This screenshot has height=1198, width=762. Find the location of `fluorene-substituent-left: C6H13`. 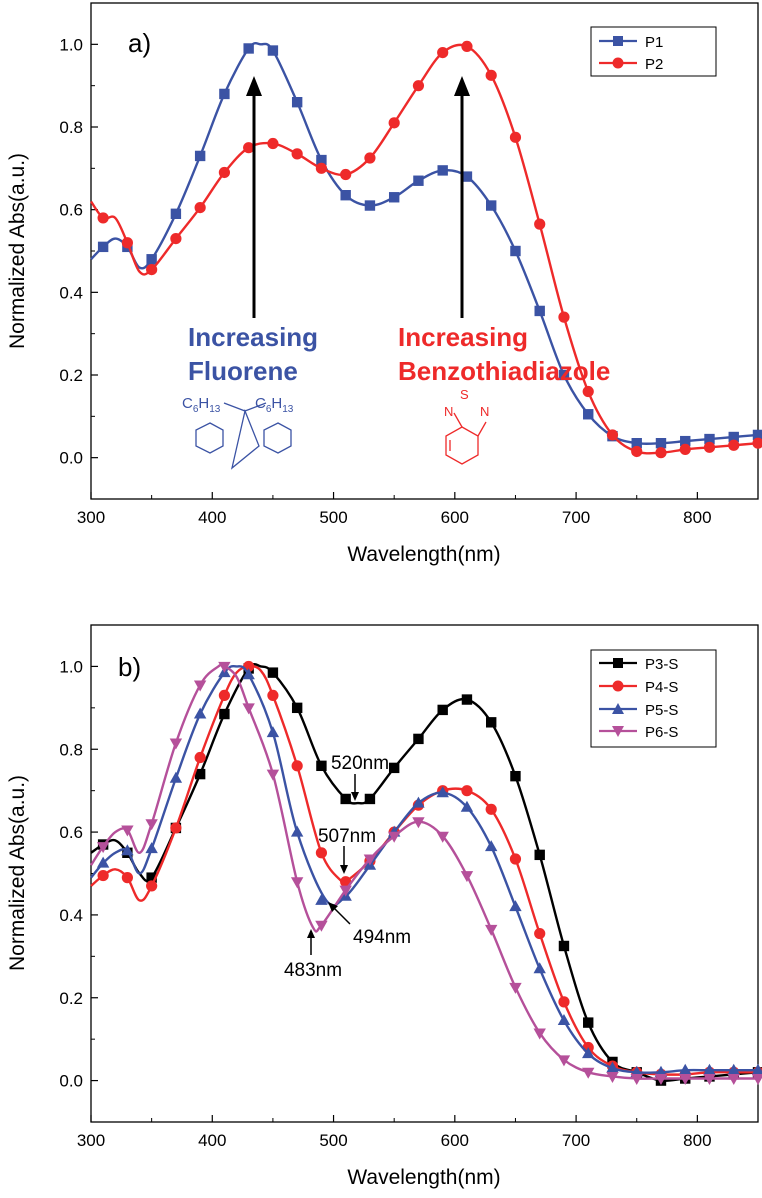

fluorene-substituent-left: C6H13 is located at coordinates (201, 405).